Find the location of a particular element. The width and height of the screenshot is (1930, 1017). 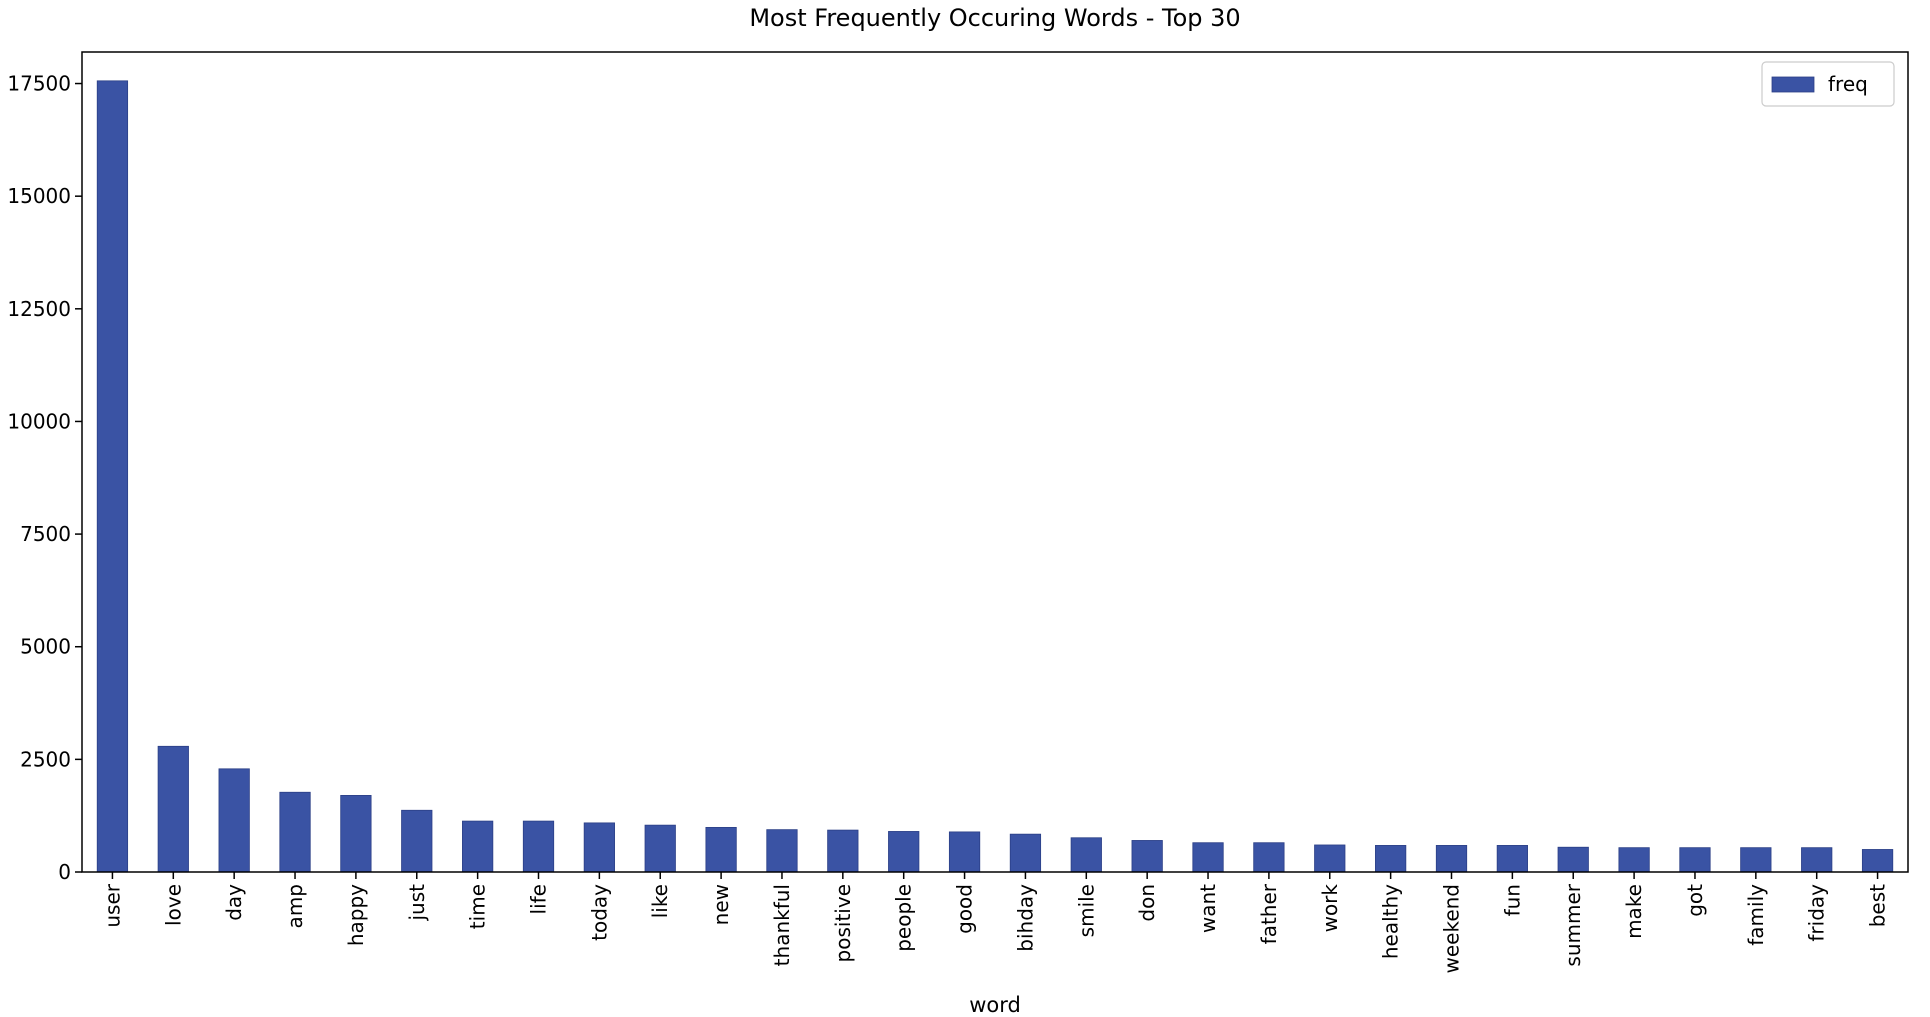

x-tick-label-make: make is located at coordinates (1634, 911).